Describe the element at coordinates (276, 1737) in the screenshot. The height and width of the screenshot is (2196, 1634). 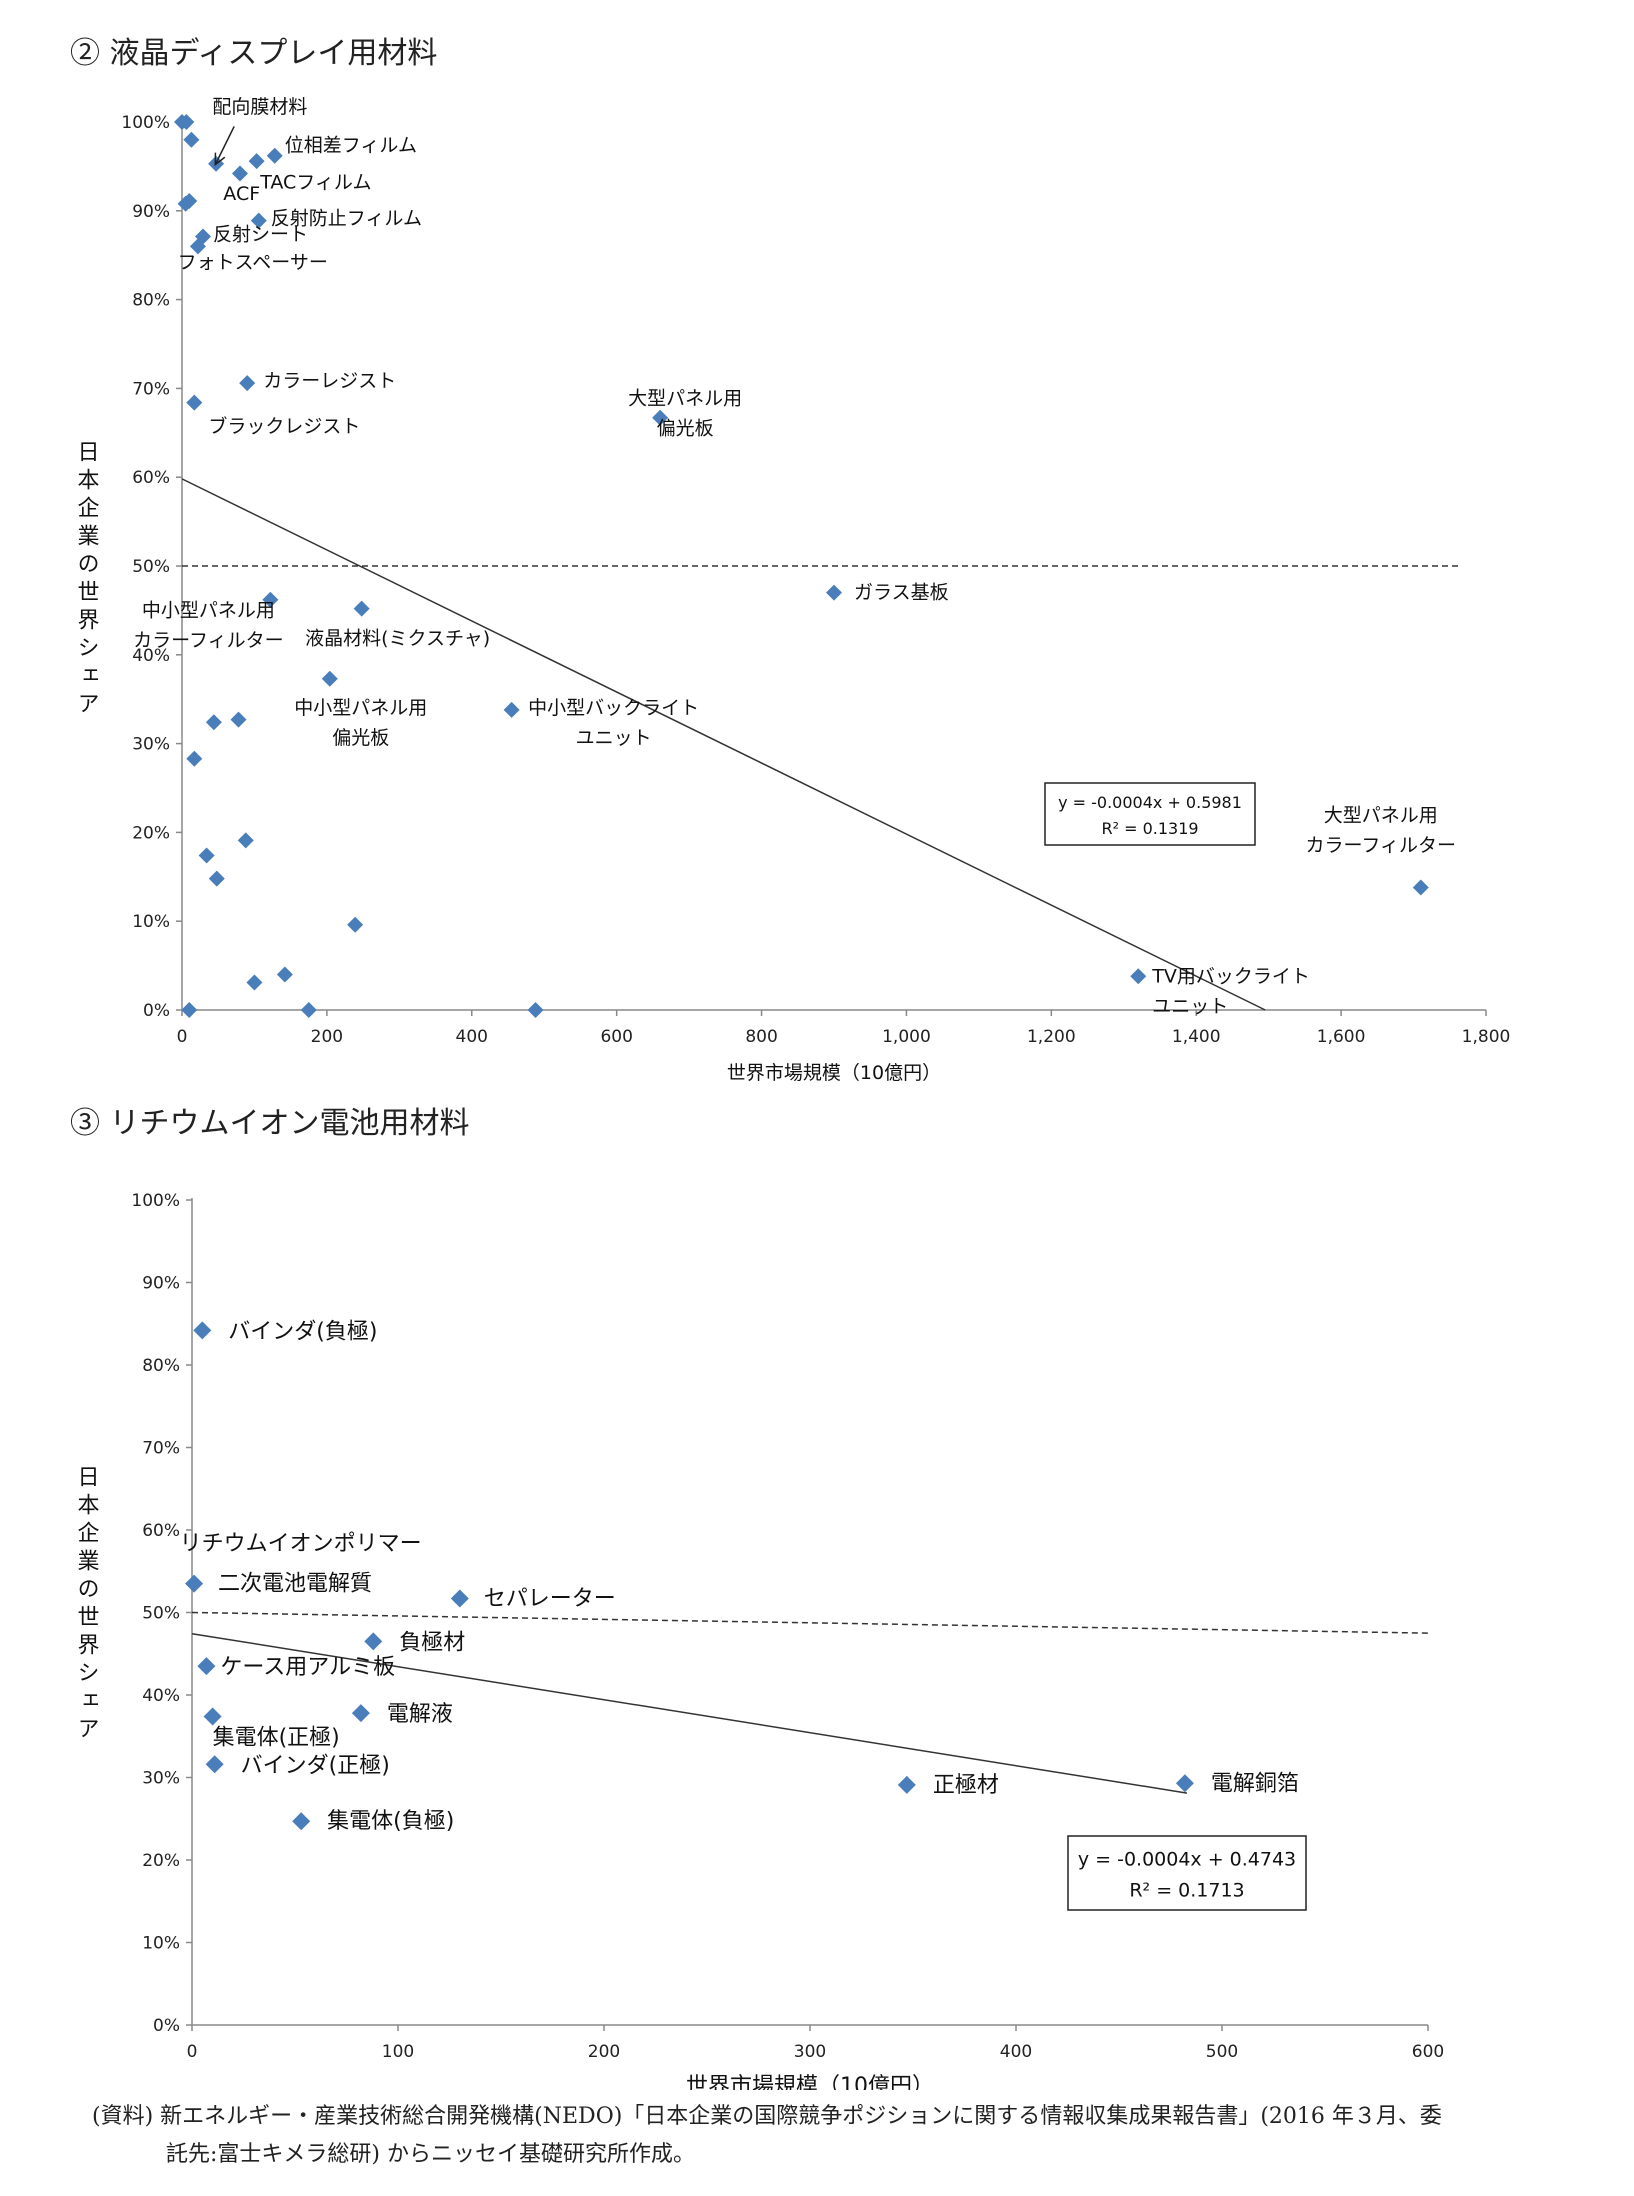
I see `data-point-label: 集電体(正極)` at that location.